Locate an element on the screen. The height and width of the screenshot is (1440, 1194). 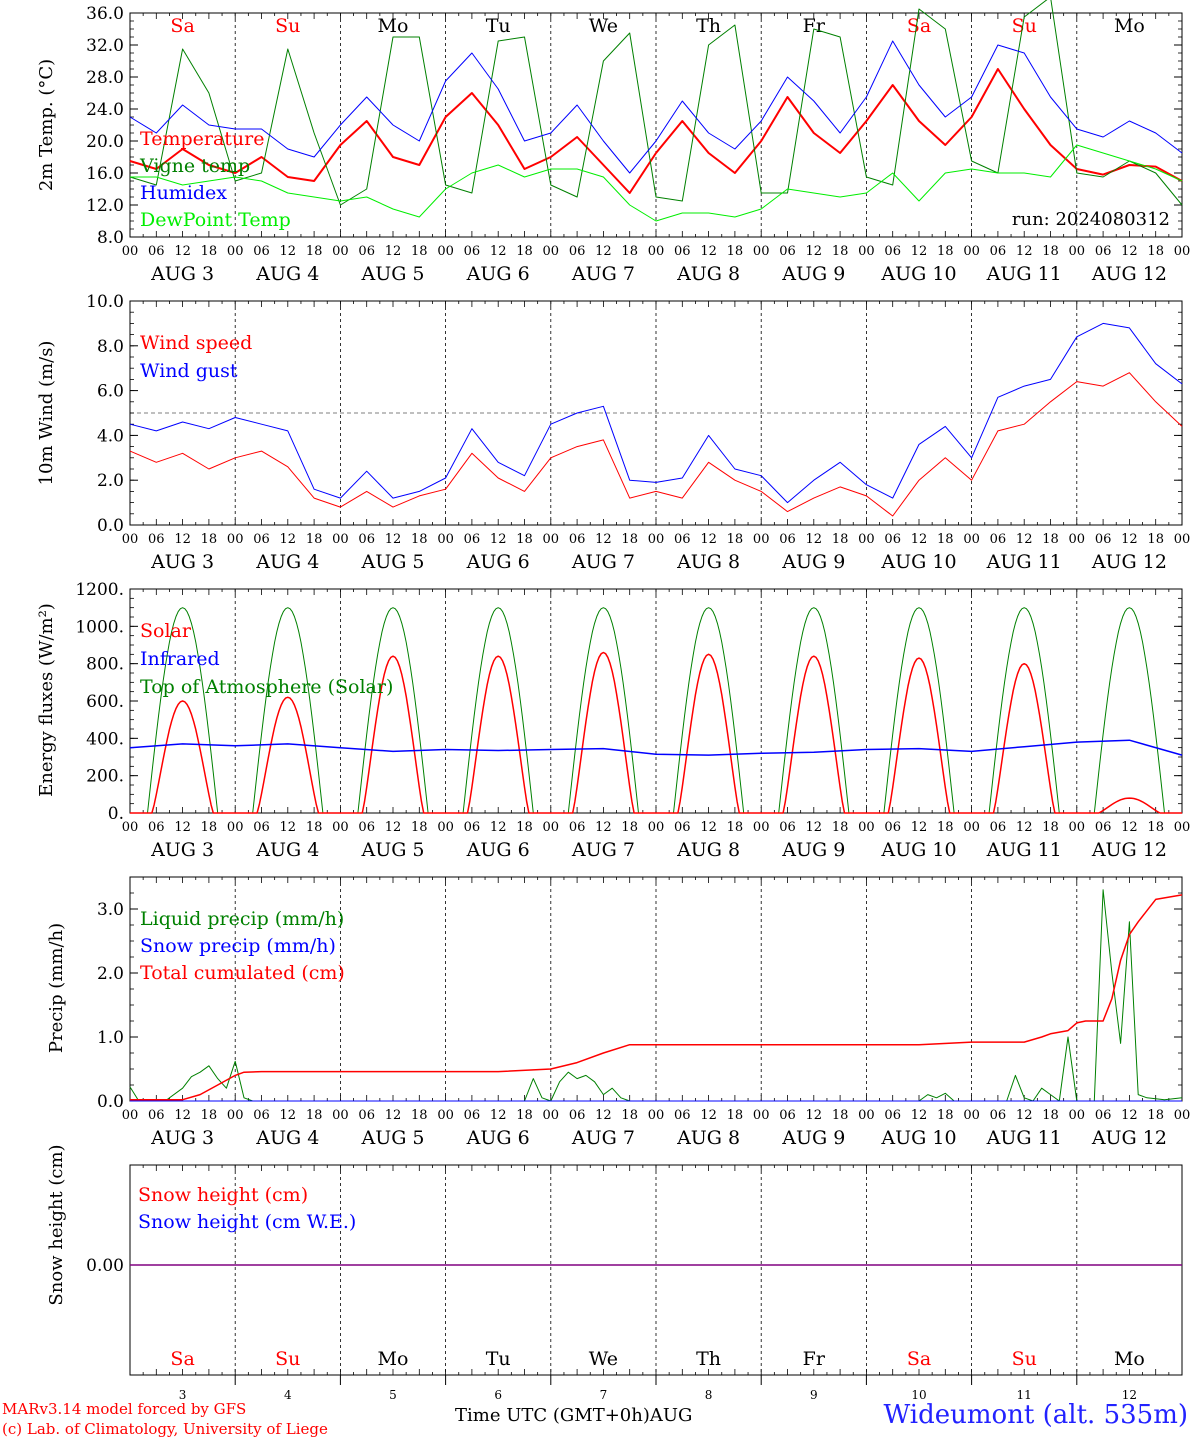
y-tick-label: 1200. is located at coordinates (99, 590).